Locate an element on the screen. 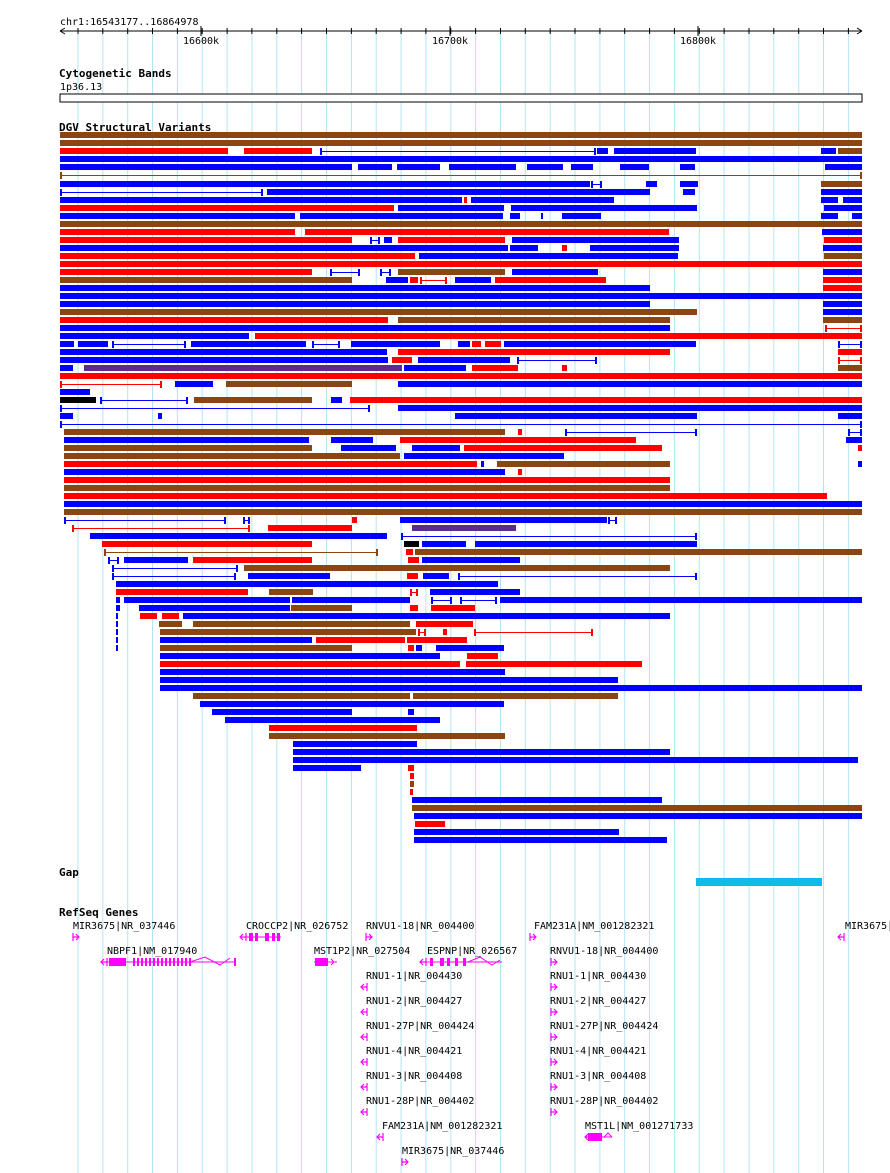 This screenshot has width=890, height=1173. gene-label: RNU1-2|NR_004427 is located at coordinates (598, 1001).